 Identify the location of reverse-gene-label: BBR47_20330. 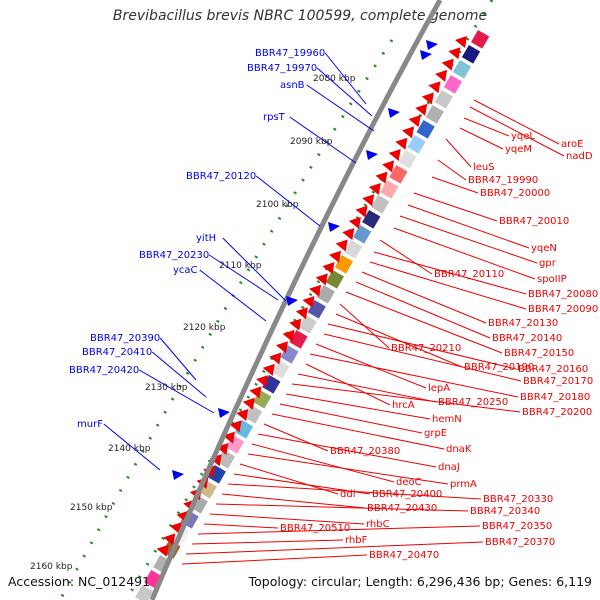
(518, 499).